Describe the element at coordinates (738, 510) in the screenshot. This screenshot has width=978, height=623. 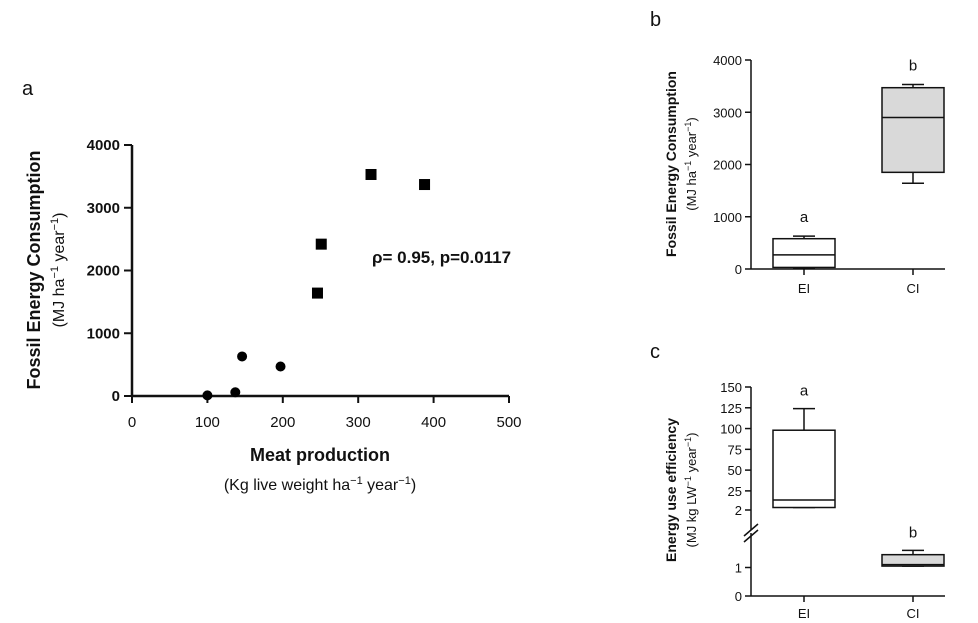
I see `y-tick-label: 2` at that location.